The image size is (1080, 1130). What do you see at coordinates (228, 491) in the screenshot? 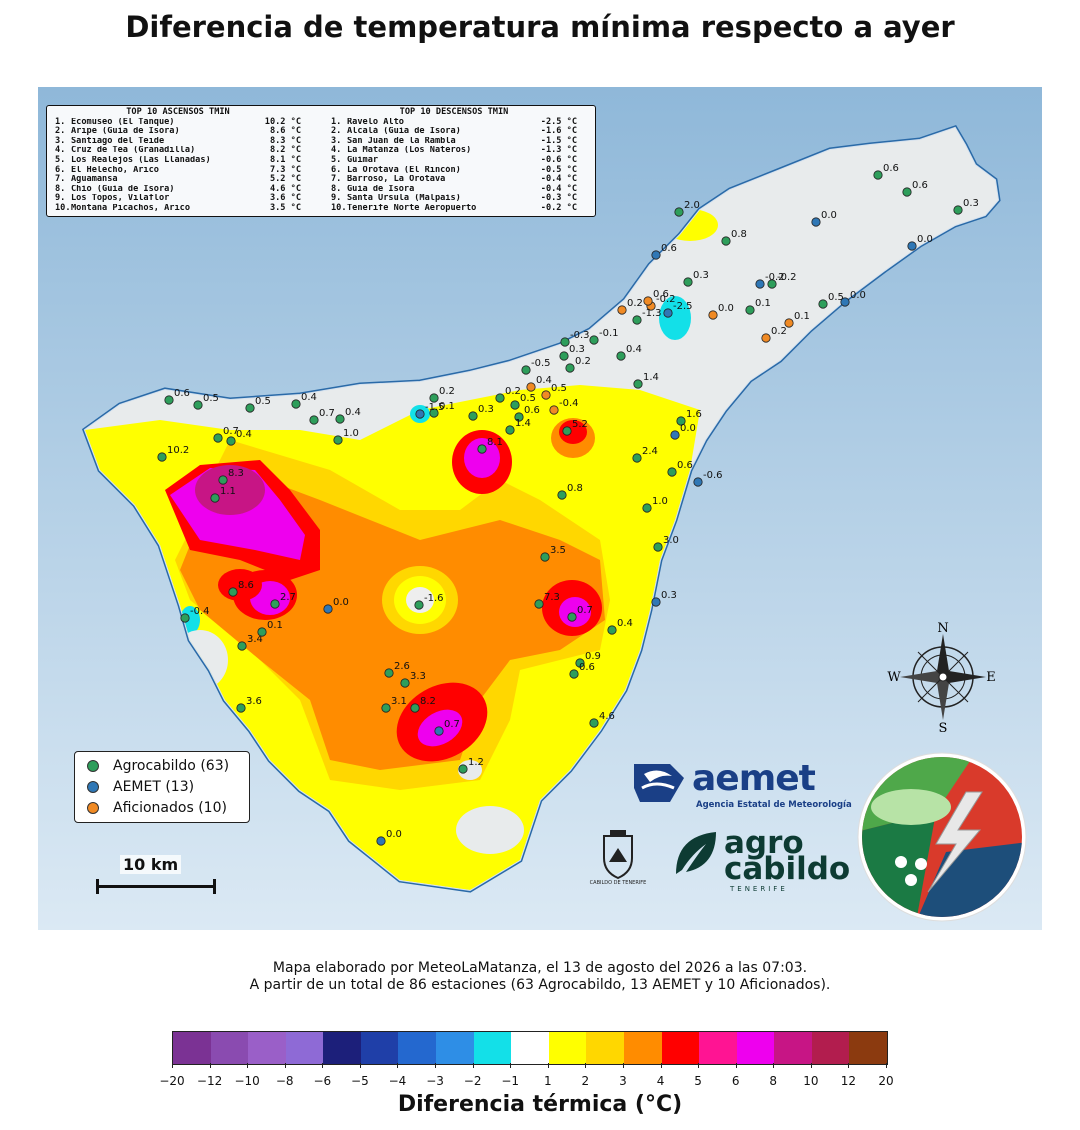
I see `station-value-label: 1.1` at bounding box center [228, 491].